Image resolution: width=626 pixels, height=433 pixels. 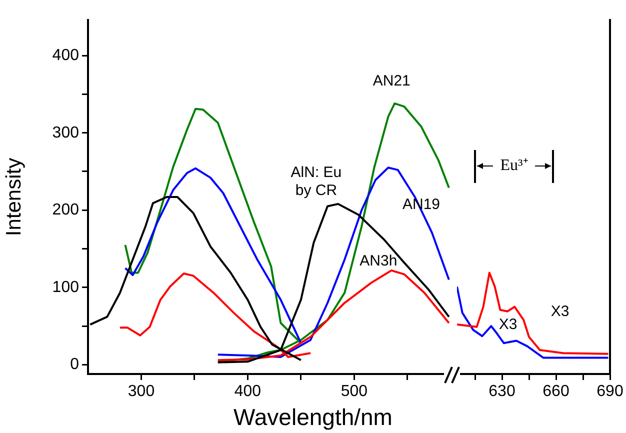 I want to click on x-tick-label: 300, so click(x=141, y=391).